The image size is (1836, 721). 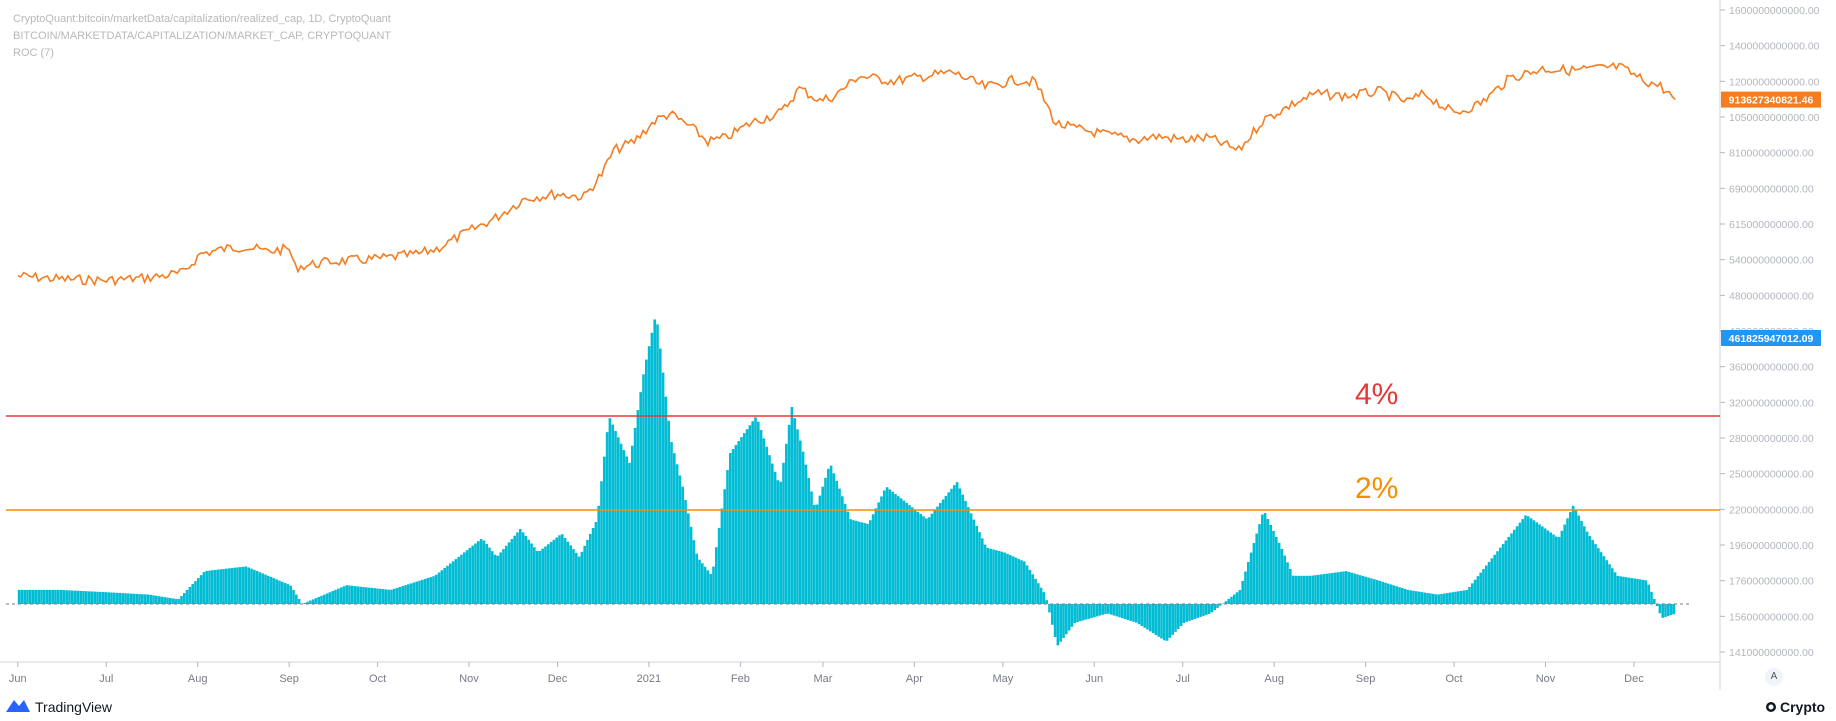 I want to click on price-axis-label: 156000000000.00, so click(x=1771, y=617).